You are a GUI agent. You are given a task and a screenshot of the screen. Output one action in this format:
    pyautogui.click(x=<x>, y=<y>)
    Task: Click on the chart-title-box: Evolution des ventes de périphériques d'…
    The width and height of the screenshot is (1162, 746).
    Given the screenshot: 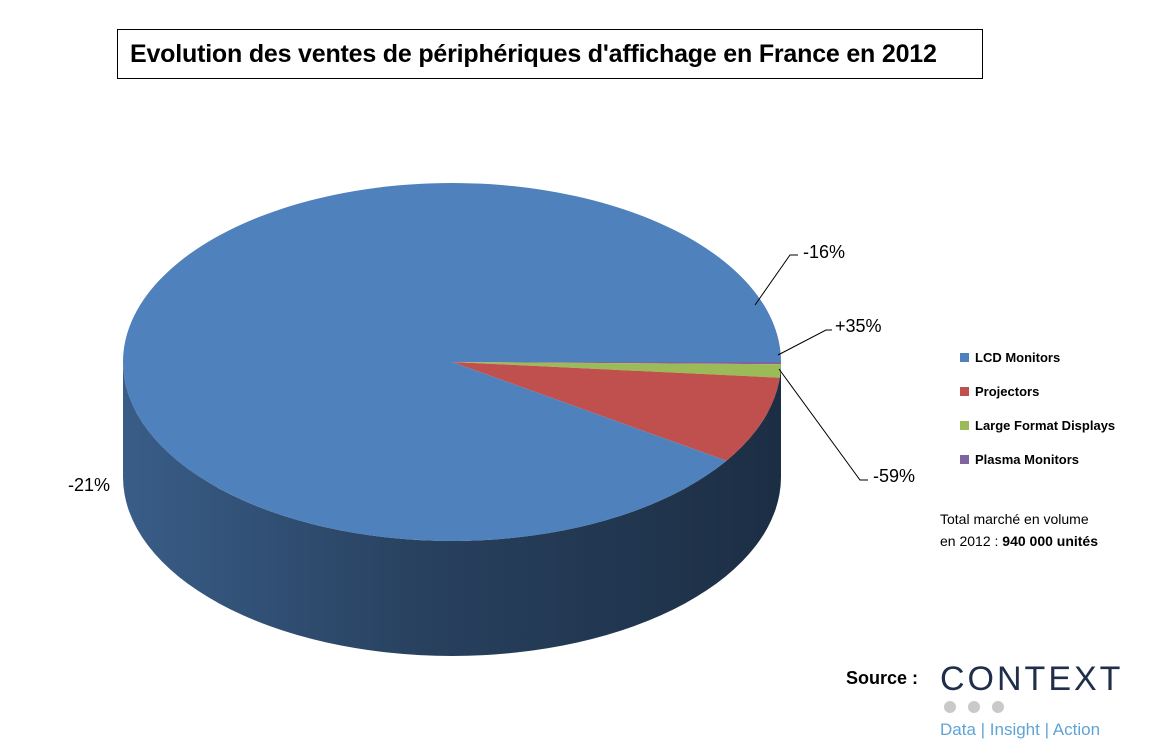 What is the action you would take?
    pyautogui.click(x=550, y=54)
    